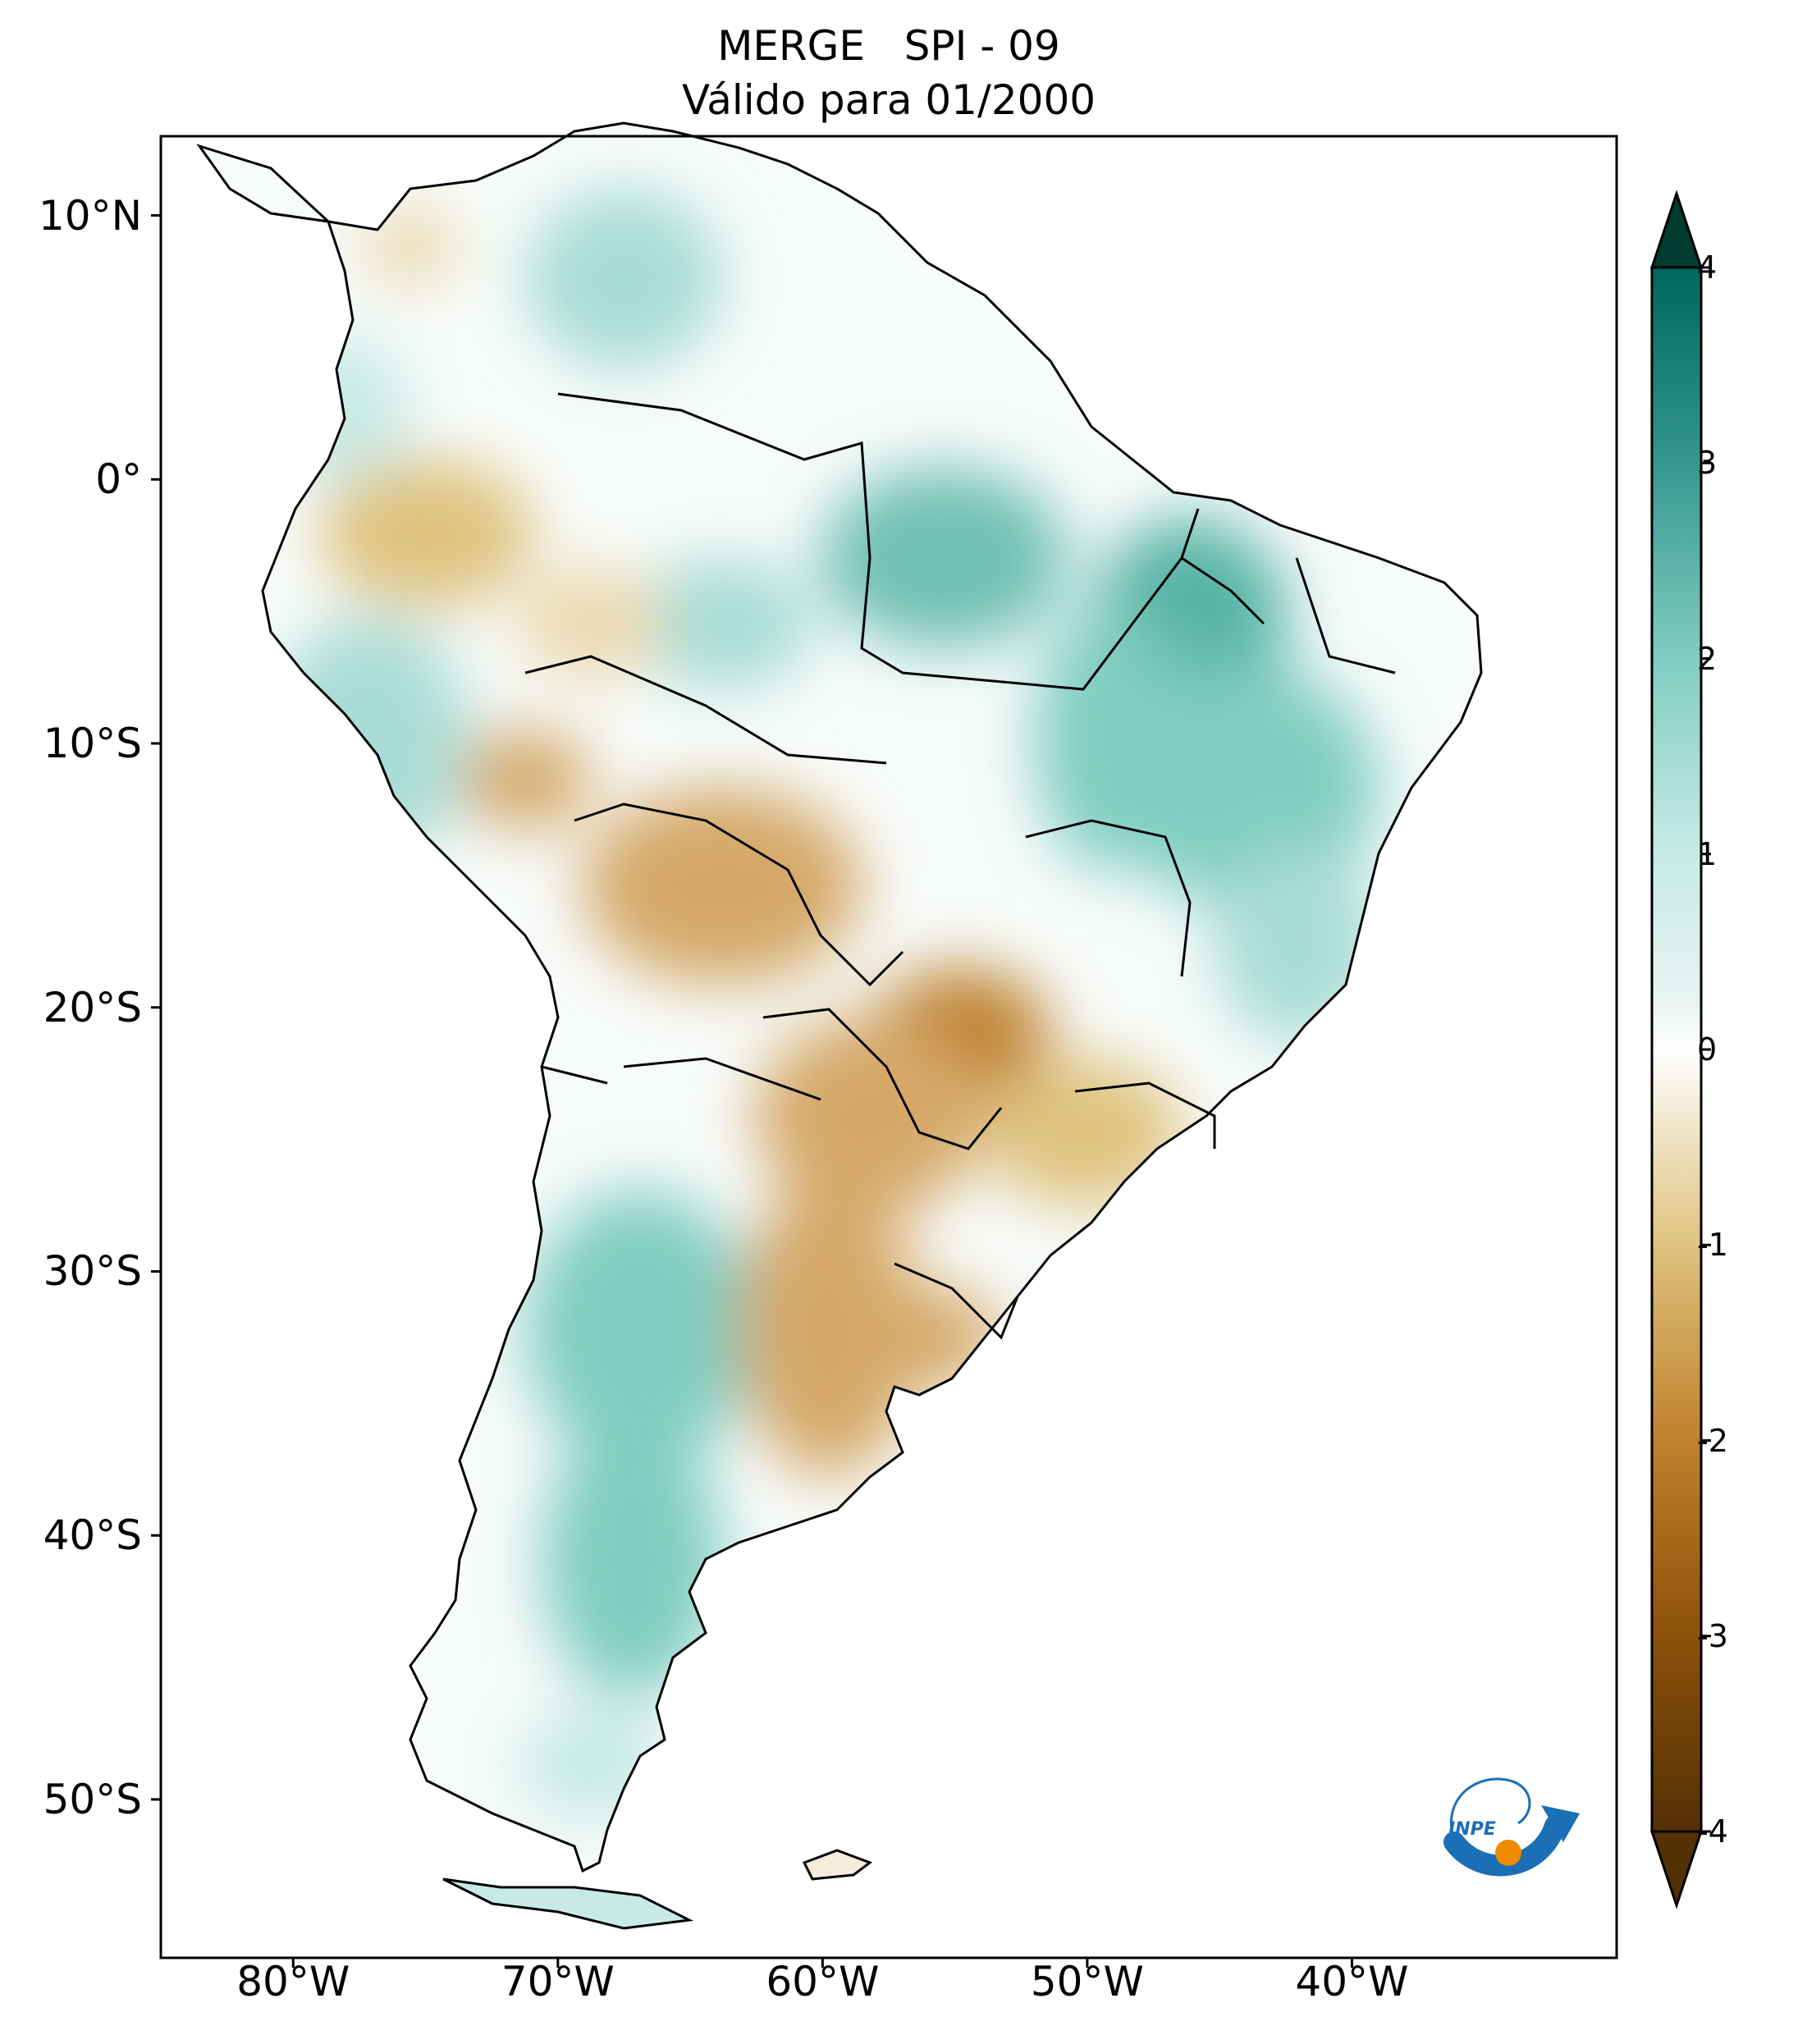 The image size is (1798, 2044). I want to click on lat-tick-label: 50°S, so click(92, 1799).